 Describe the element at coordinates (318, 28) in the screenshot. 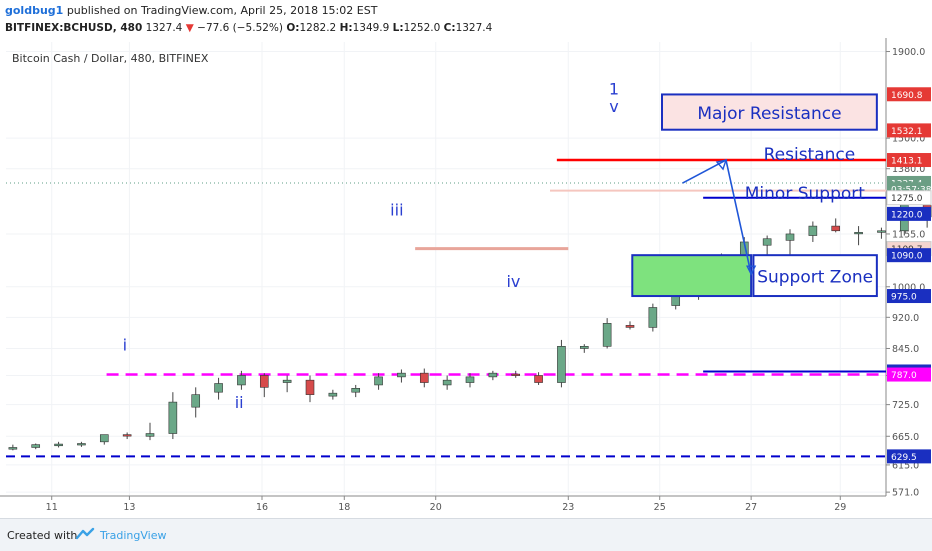

I see `open-value: 1282.2` at that location.